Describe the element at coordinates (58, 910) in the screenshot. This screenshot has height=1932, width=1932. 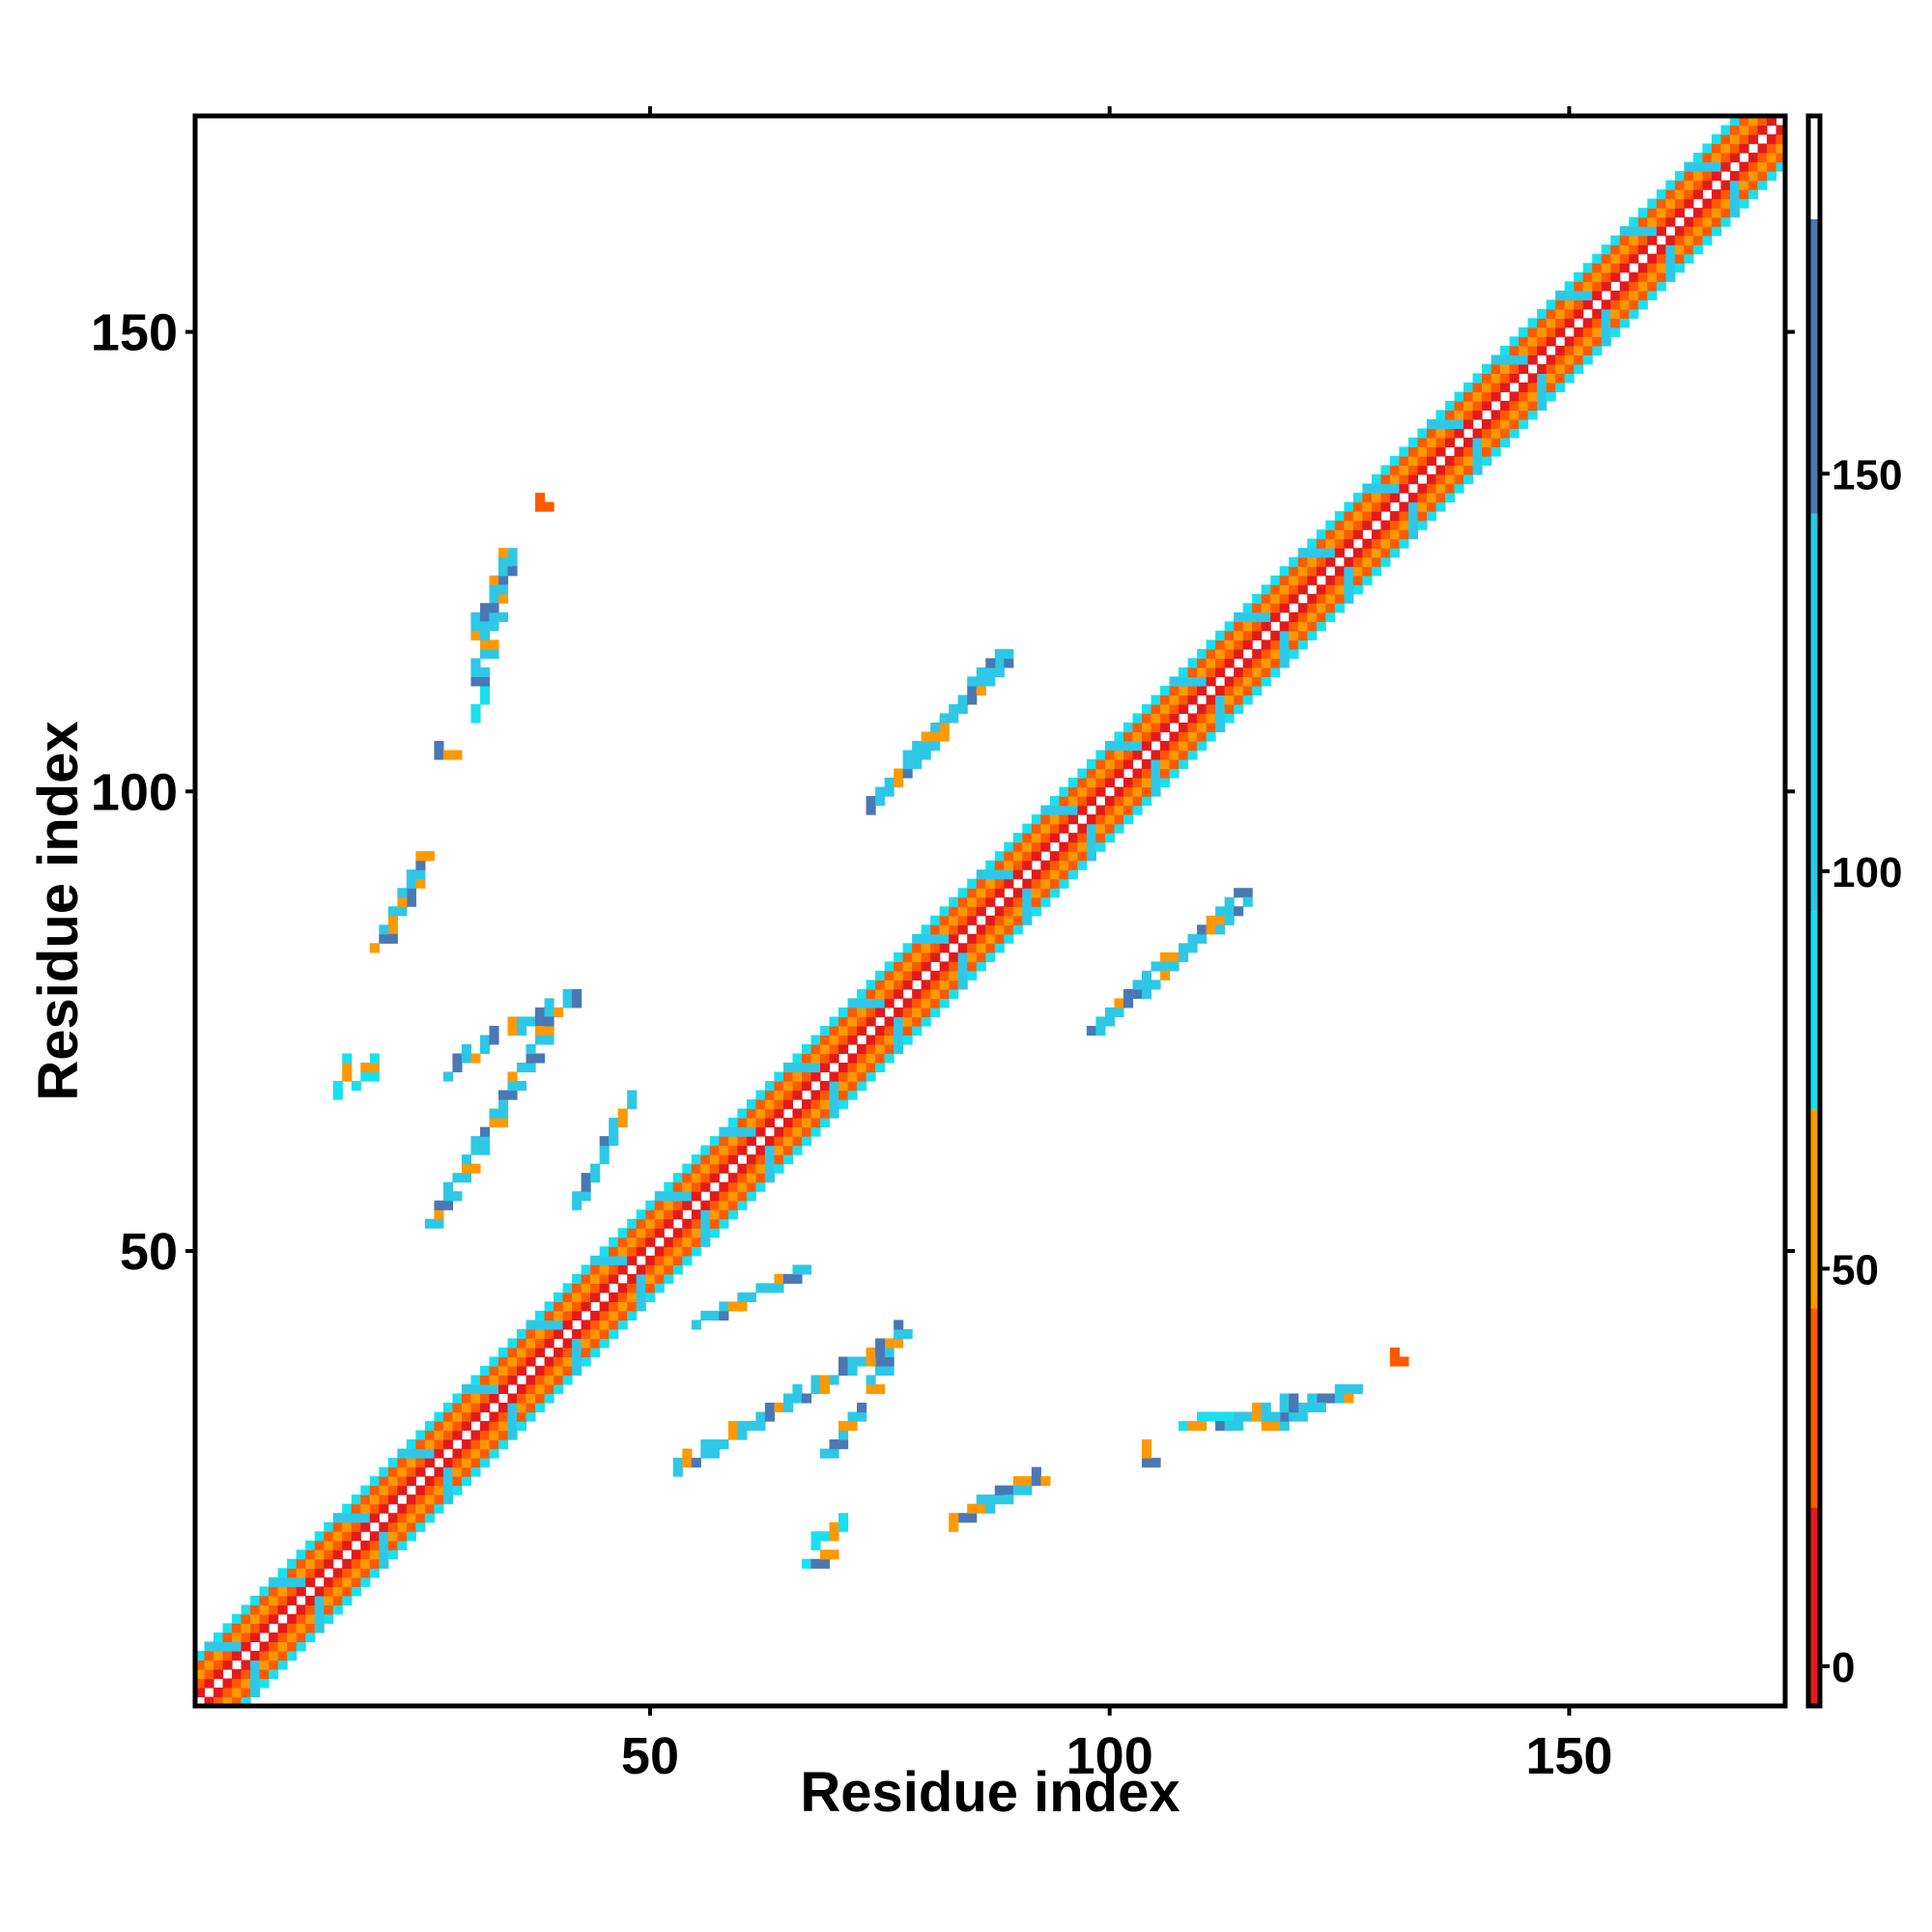
I see `y-axis-title: Residue index` at that location.